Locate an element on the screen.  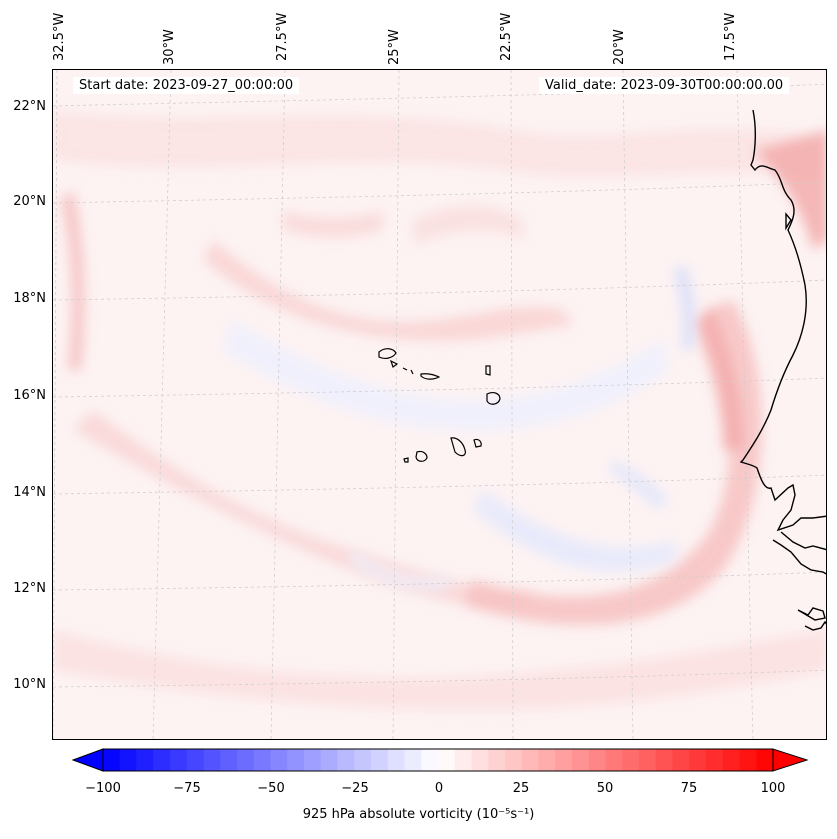
colorbar-tick: −25 is located at coordinates (355, 788).